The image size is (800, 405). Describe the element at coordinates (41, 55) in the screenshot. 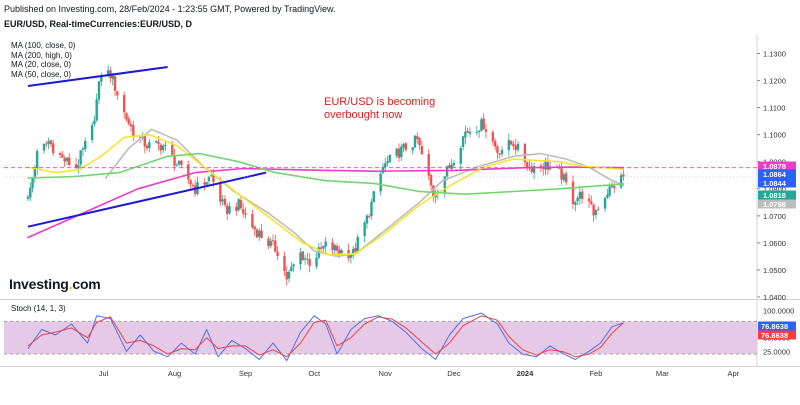

I see `ma-legend-item: MA (200, high, 0)` at that location.